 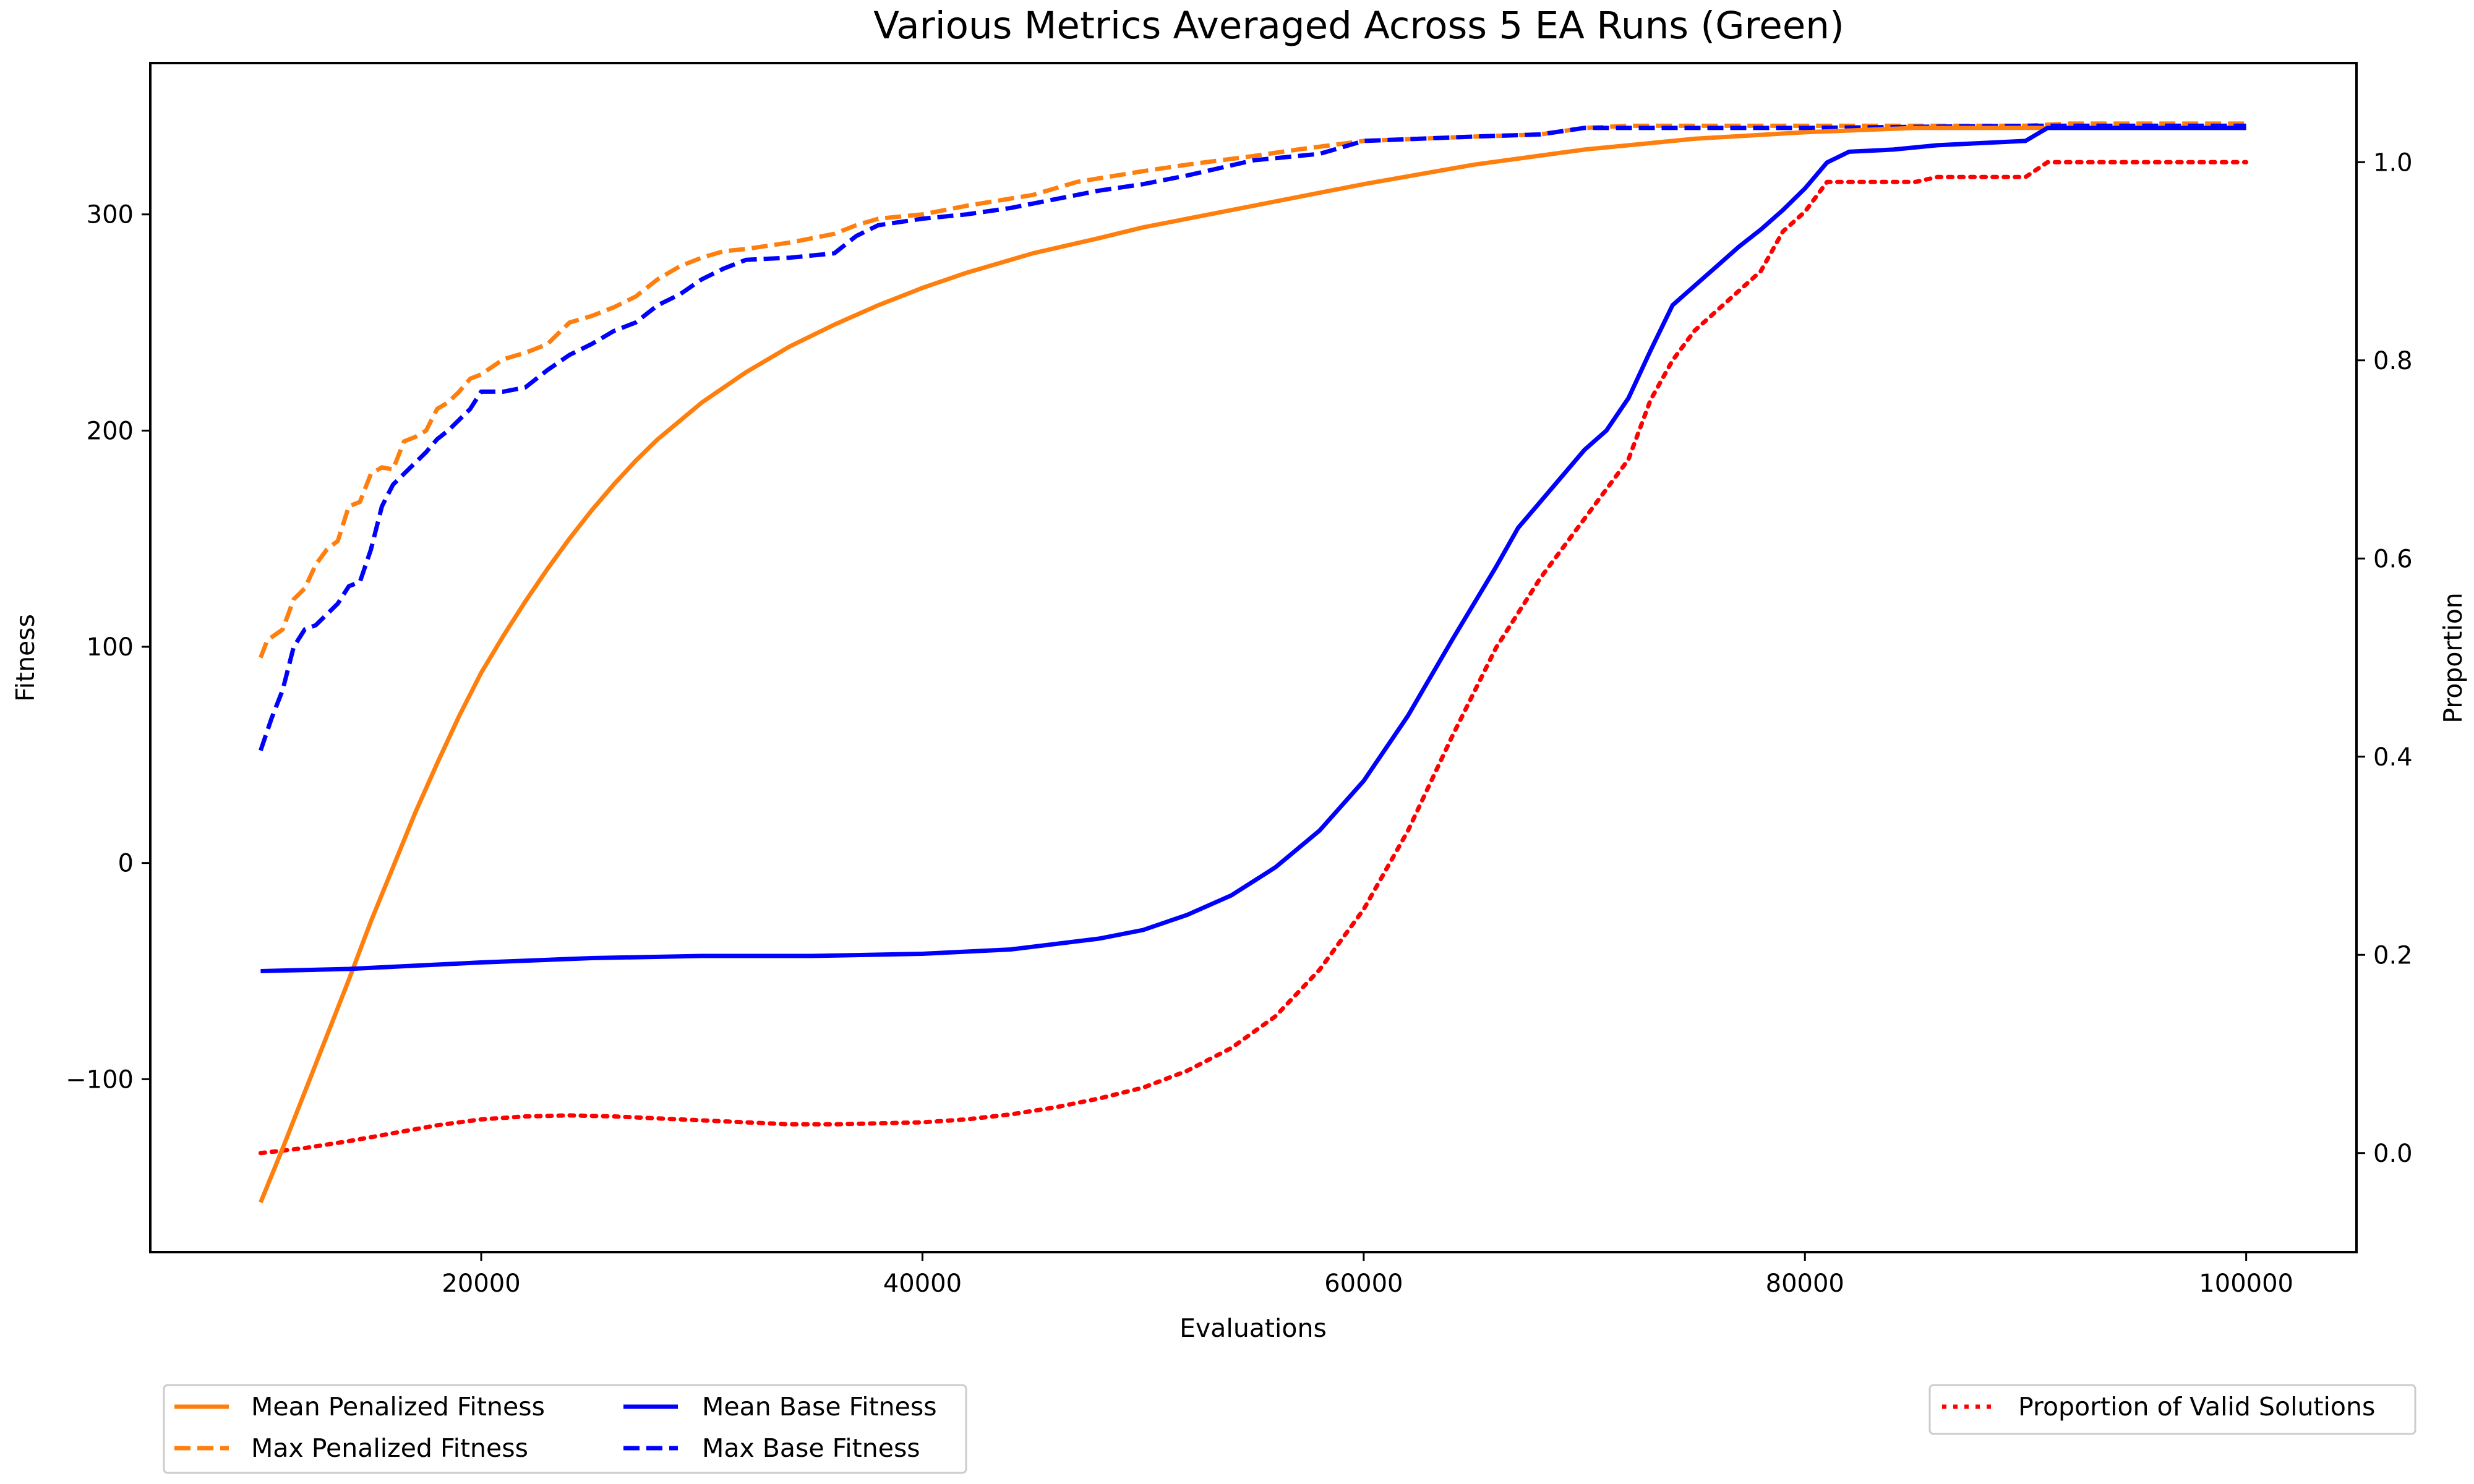 What do you see at coordinates (2393, 361) in the screenshot?
I see `y2-tick-label: 0.8` at bounding box center [2393, 361].